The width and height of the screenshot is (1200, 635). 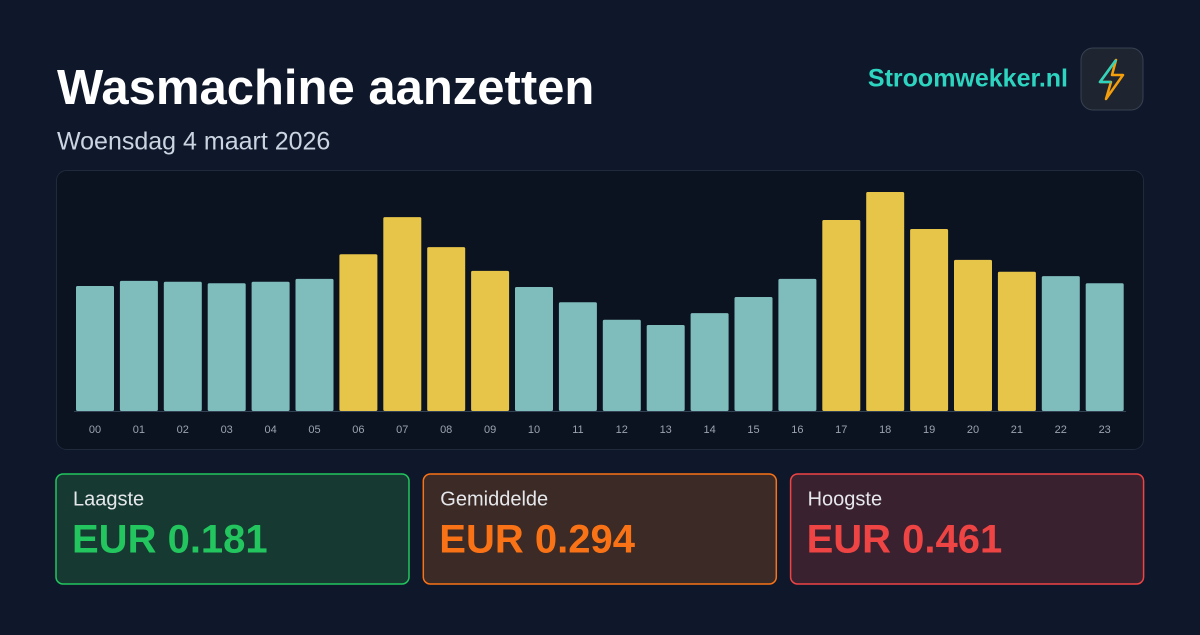 I want to click on x-tick-label: 19, so click(x=929, y=430).